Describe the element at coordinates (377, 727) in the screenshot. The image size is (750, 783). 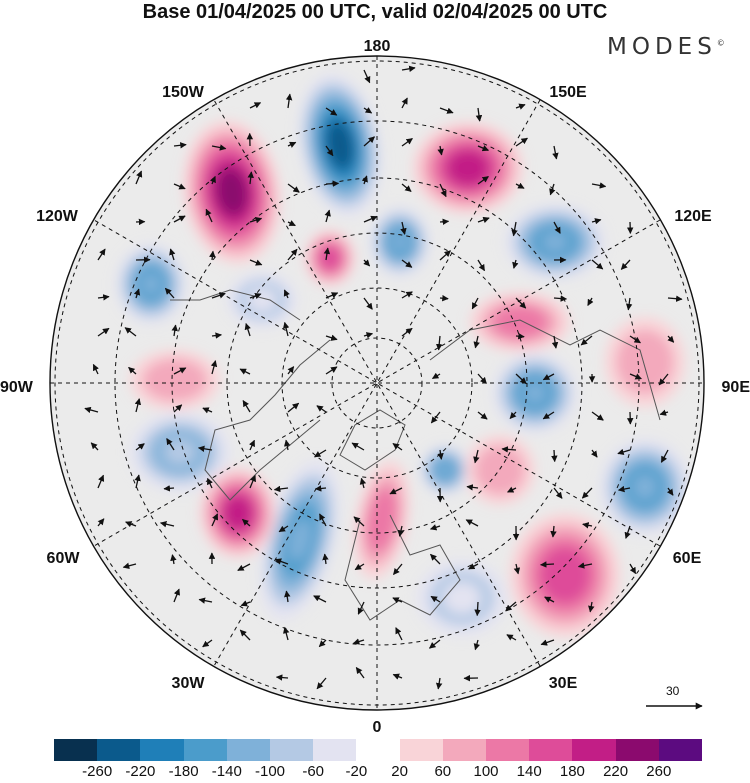
I see `lon-label-0: 0` at that location.